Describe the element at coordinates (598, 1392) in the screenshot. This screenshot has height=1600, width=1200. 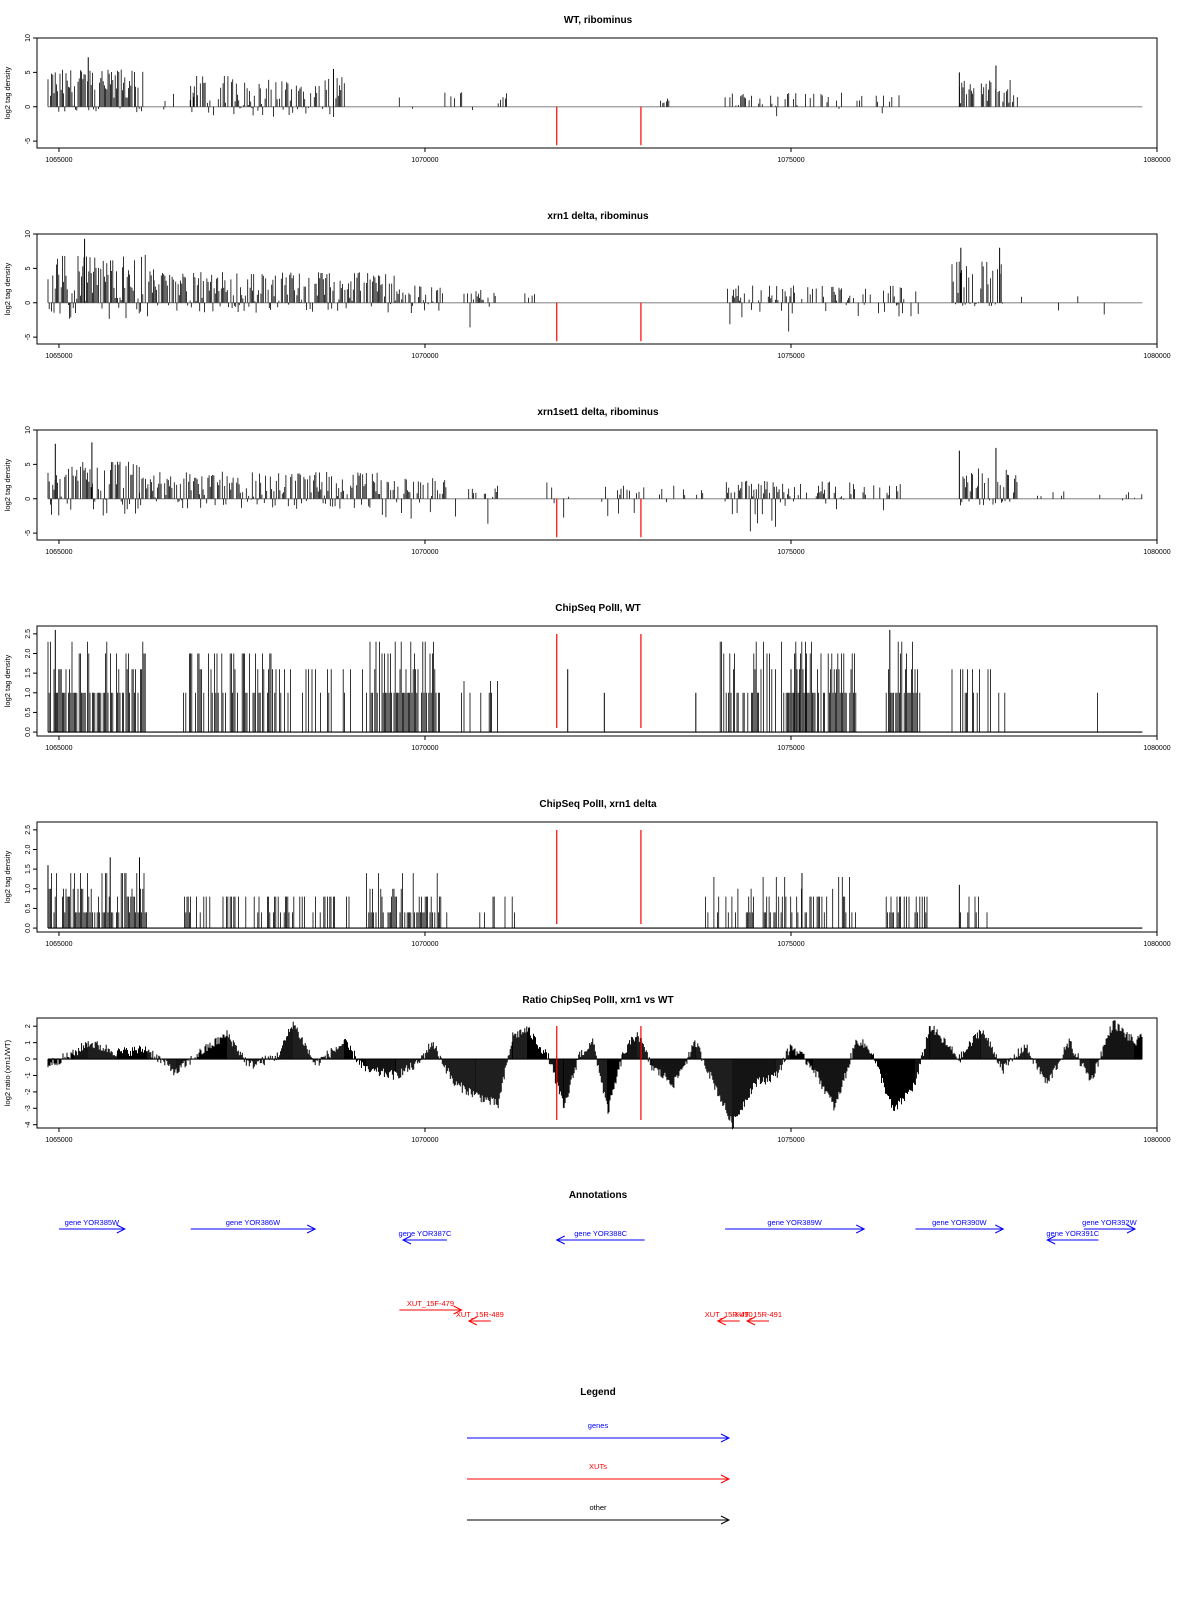
I see `legend-title: Legend` at that location.